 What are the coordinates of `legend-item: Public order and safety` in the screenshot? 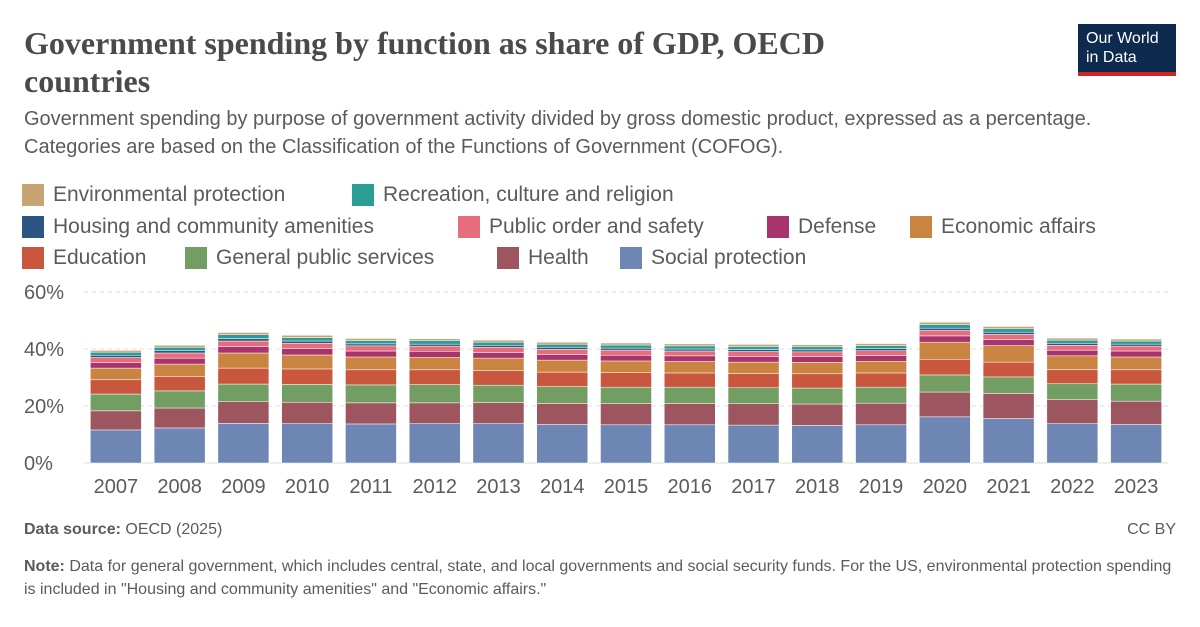 It's located at (581, 227).